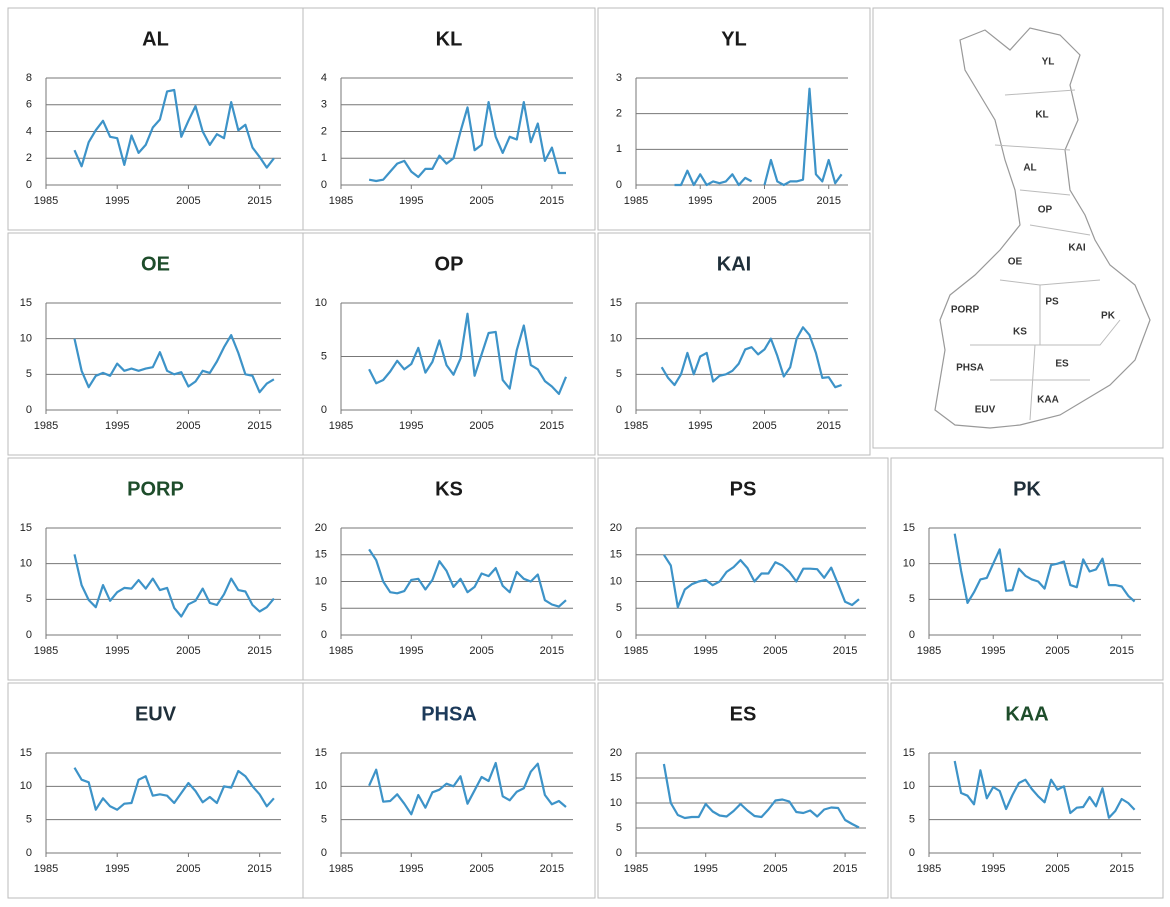 Image resolution: width=1170 pixels, height=907 pixels. Describe the element at coordinates (734, 39) in the screenshot. I see `chart-title: YL` at that location.